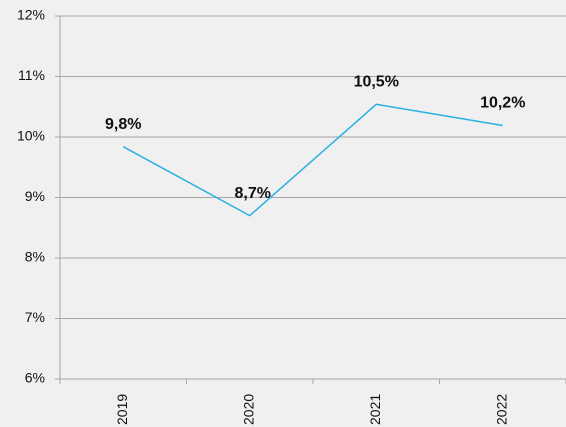 The image size is (566, 427). I want to click on y-tick-label: 7%, so click(35, 317).